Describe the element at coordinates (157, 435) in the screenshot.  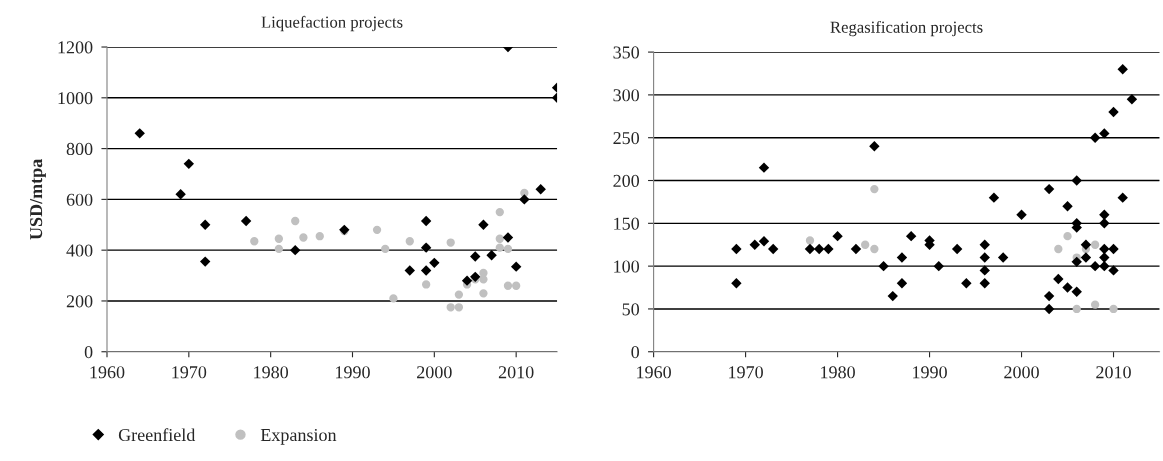
I see `legend-label: Greenfield` at that location.